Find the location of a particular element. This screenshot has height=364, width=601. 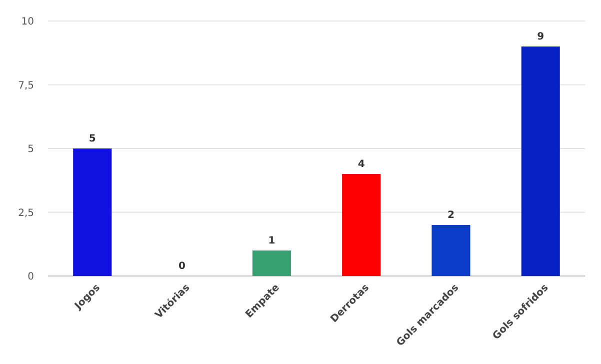

data-label: 1 is located at coordinates (272, 241).